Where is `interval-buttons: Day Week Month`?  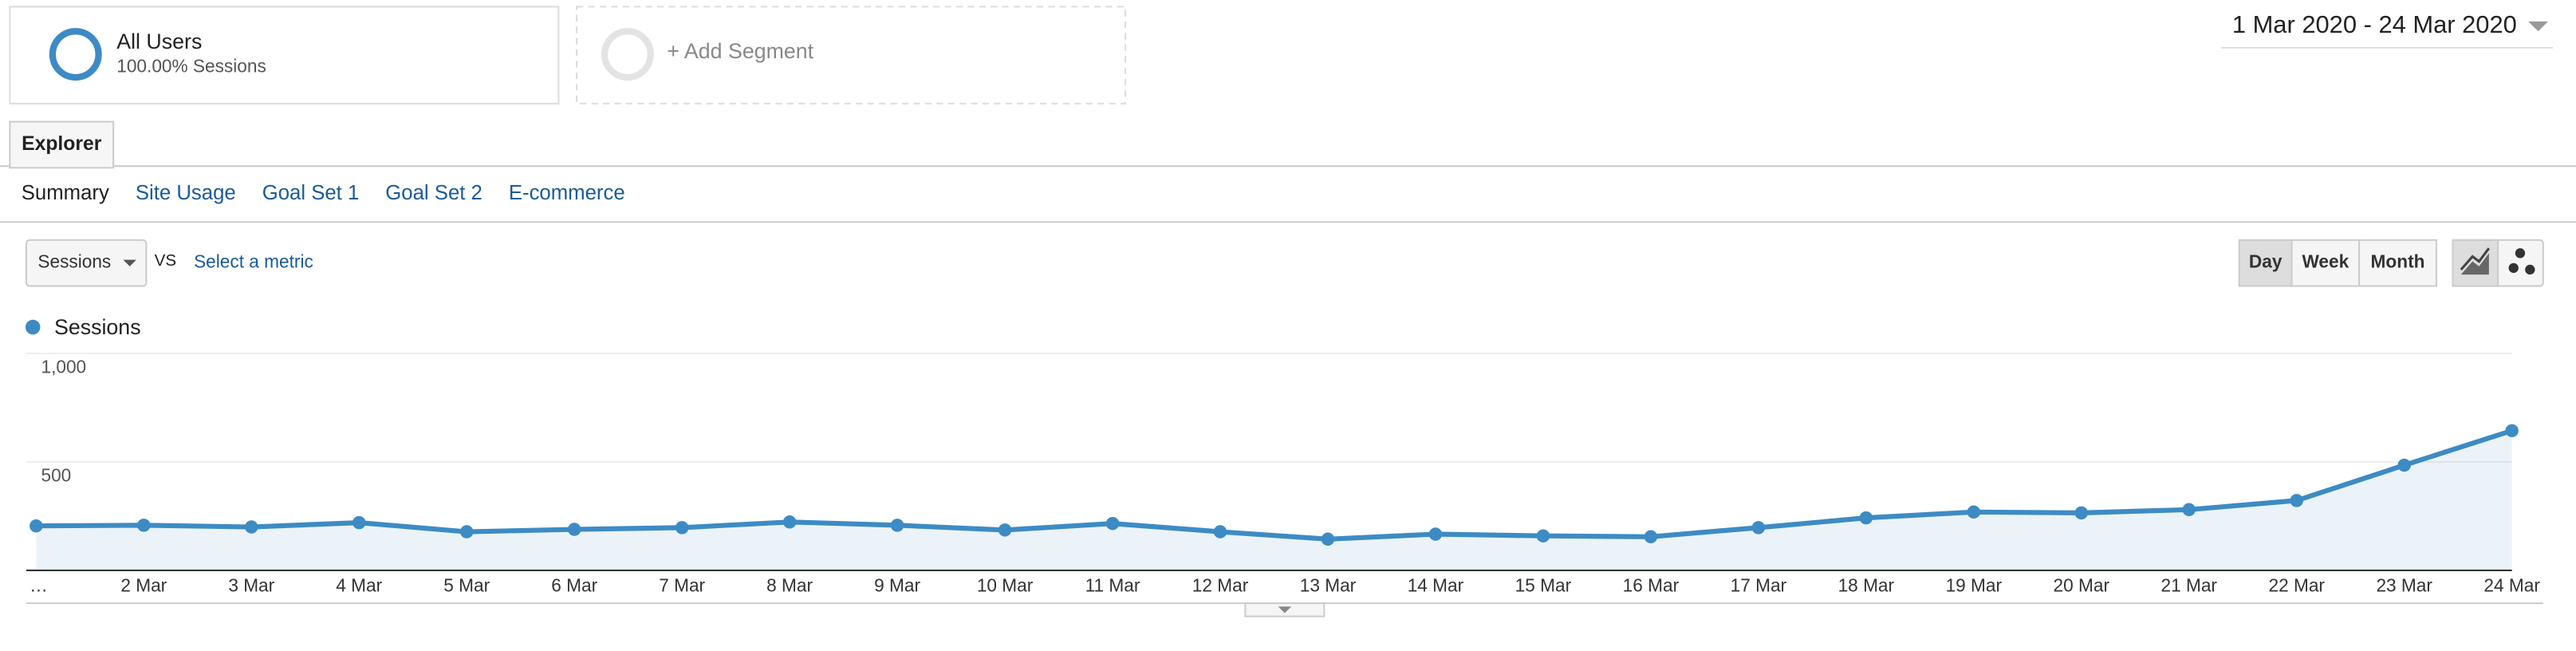
interval-buttons: Day Week Month is located at coordinates (2337, 263).